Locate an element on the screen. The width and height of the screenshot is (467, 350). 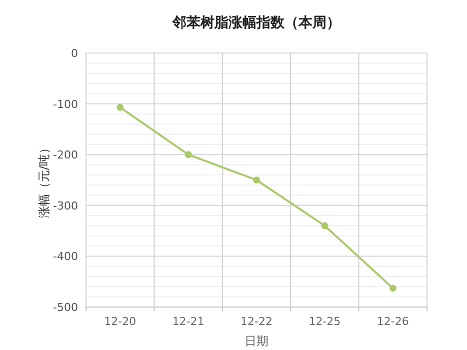
x-tick-label: 12-20 is located at coordinates (120, 321).